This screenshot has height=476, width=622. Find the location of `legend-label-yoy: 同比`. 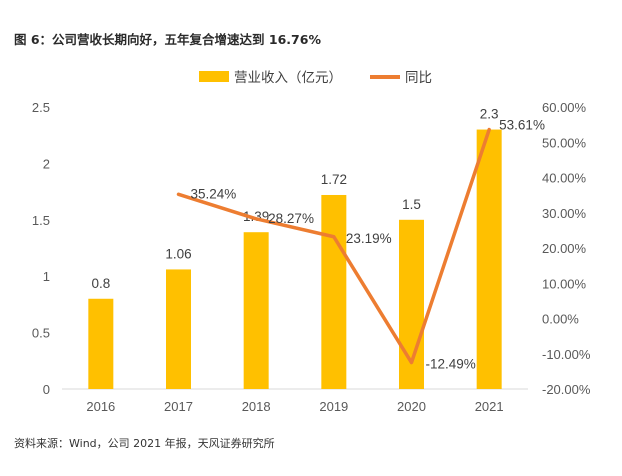

legend-label-yoy: 同比 is located at coordinates (418, 78).